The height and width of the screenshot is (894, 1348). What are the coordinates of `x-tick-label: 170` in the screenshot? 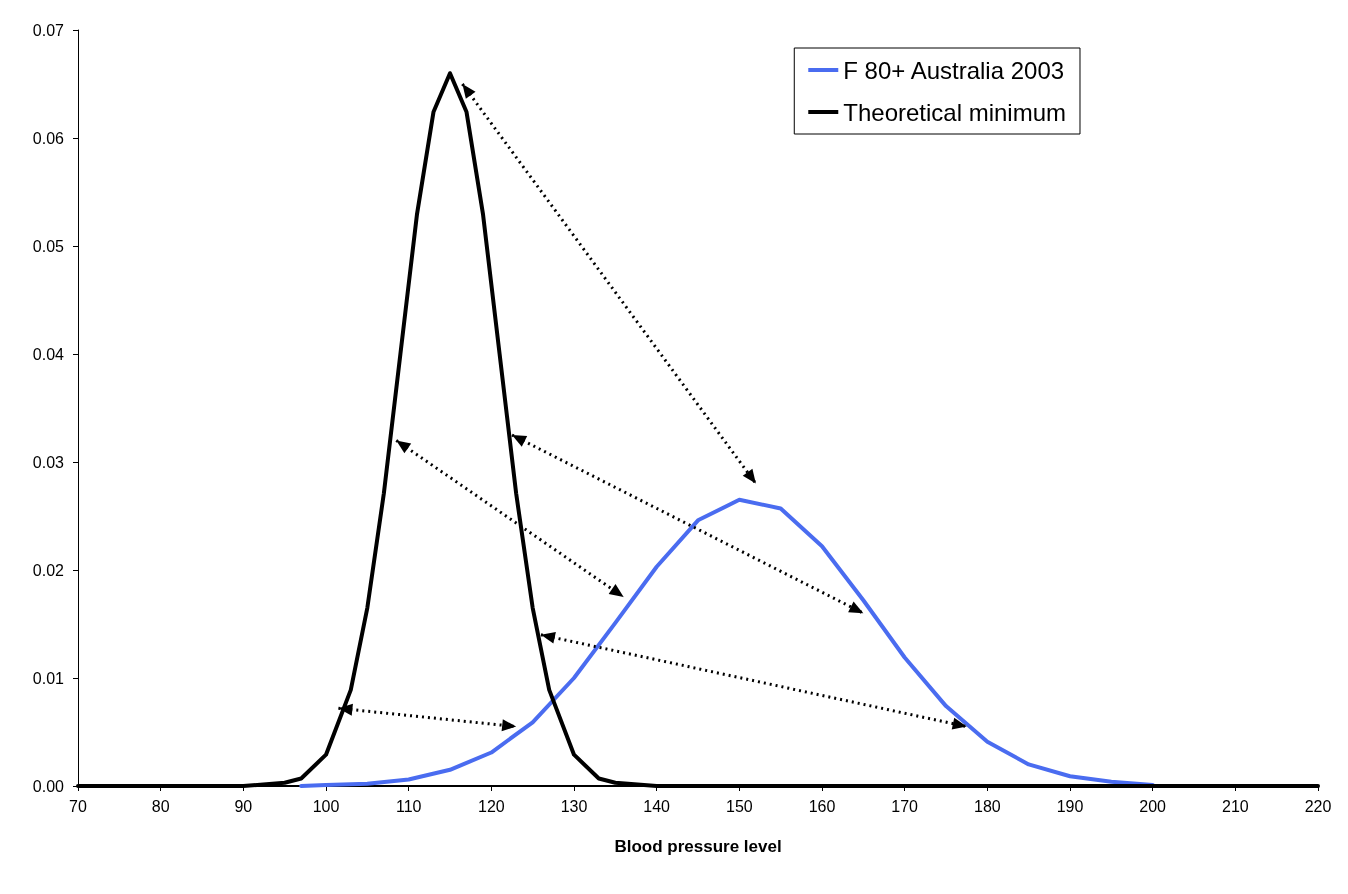 It's located at (905, 806).